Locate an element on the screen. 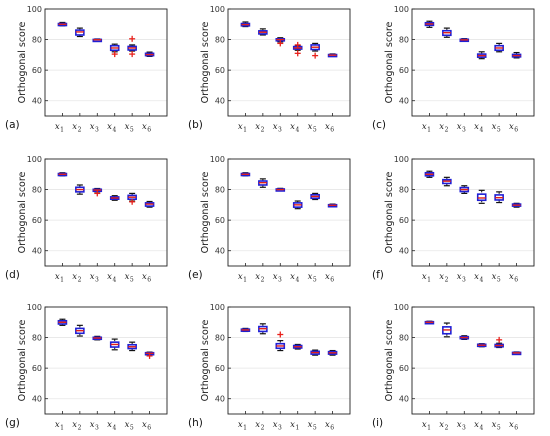 This screenshot has height=436, width=550. panel-a: 40 60 80 100 Orthogonal score (a) x1 x2 x3 x4 x5 x6 is located at coordinates (86, 69).